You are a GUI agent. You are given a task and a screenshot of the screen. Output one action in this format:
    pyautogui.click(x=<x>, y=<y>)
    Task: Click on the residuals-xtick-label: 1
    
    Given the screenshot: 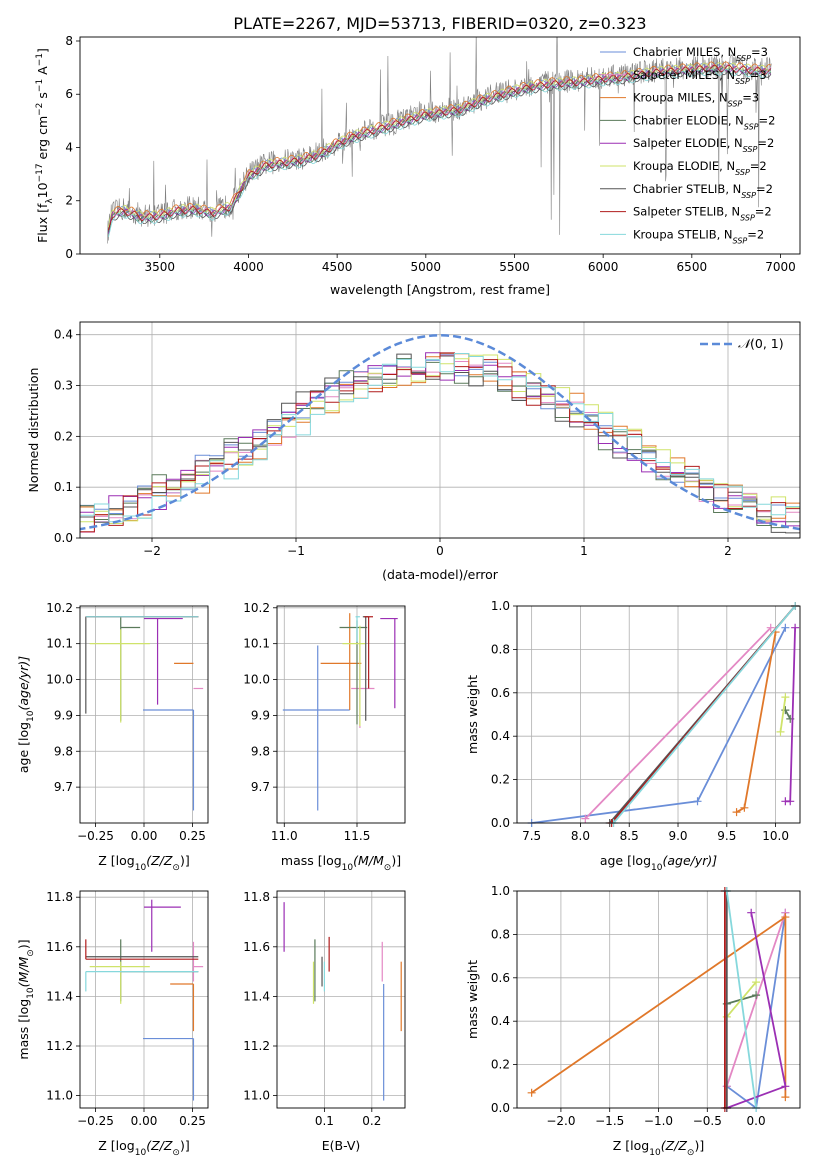 What is the action you would take?
    pyautogui.click(x=584, y=551)
    